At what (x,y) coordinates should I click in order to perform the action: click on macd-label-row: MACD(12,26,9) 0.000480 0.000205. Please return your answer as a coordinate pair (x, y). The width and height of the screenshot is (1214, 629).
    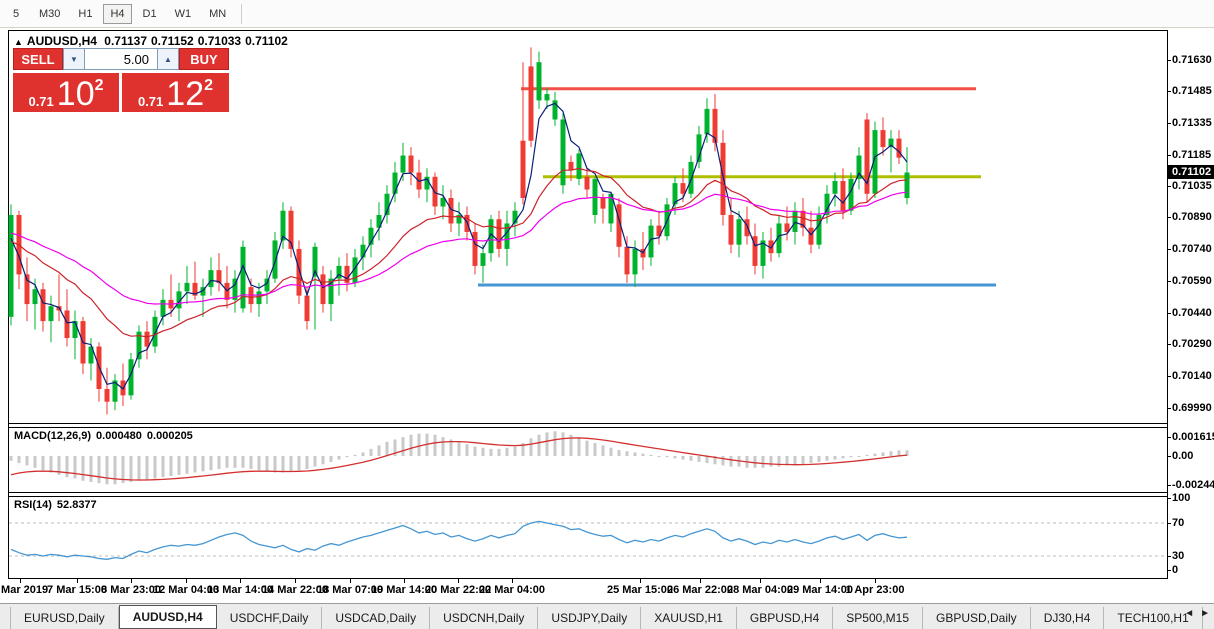
    Looking at the image, I should click on (106, 436).